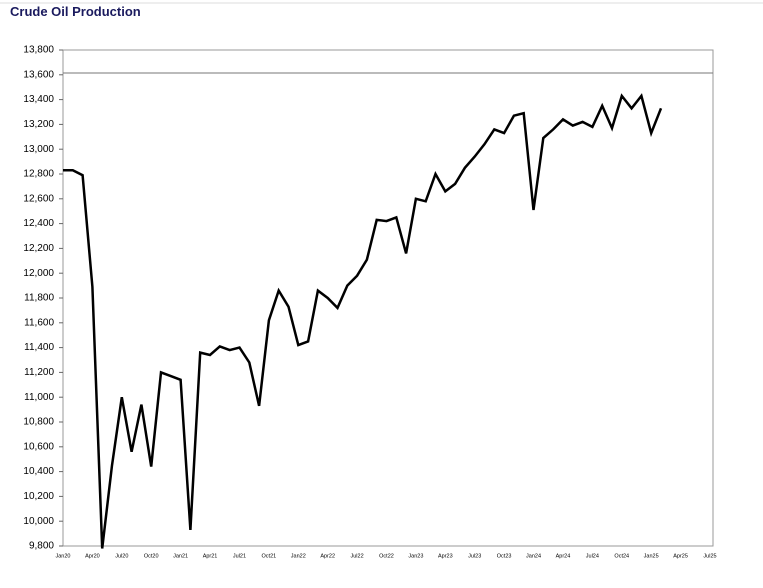 The height and width of the screenshot is (588, 763). What do you see at coordinates (269, 556) in the screenshot?
I see `x-tick-label: Oct21` at bounding box center [269, 556].